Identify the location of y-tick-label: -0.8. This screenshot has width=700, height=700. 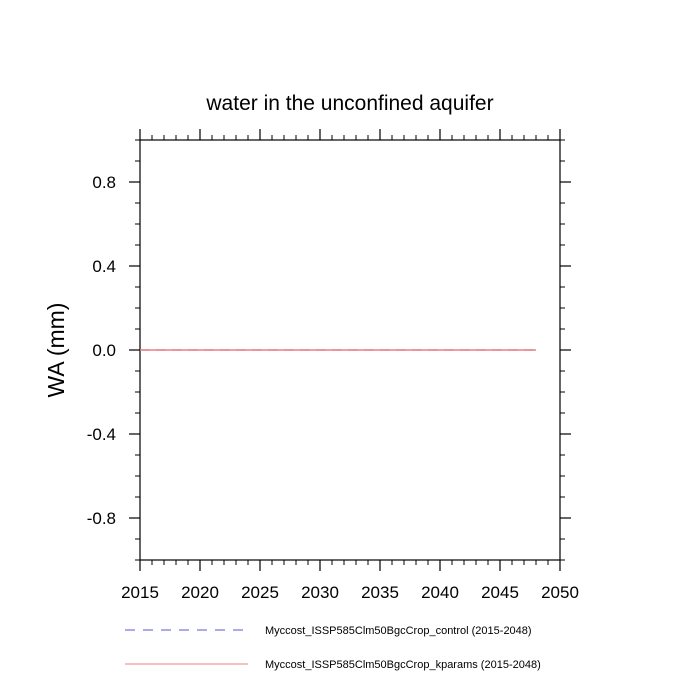
(101, 518).